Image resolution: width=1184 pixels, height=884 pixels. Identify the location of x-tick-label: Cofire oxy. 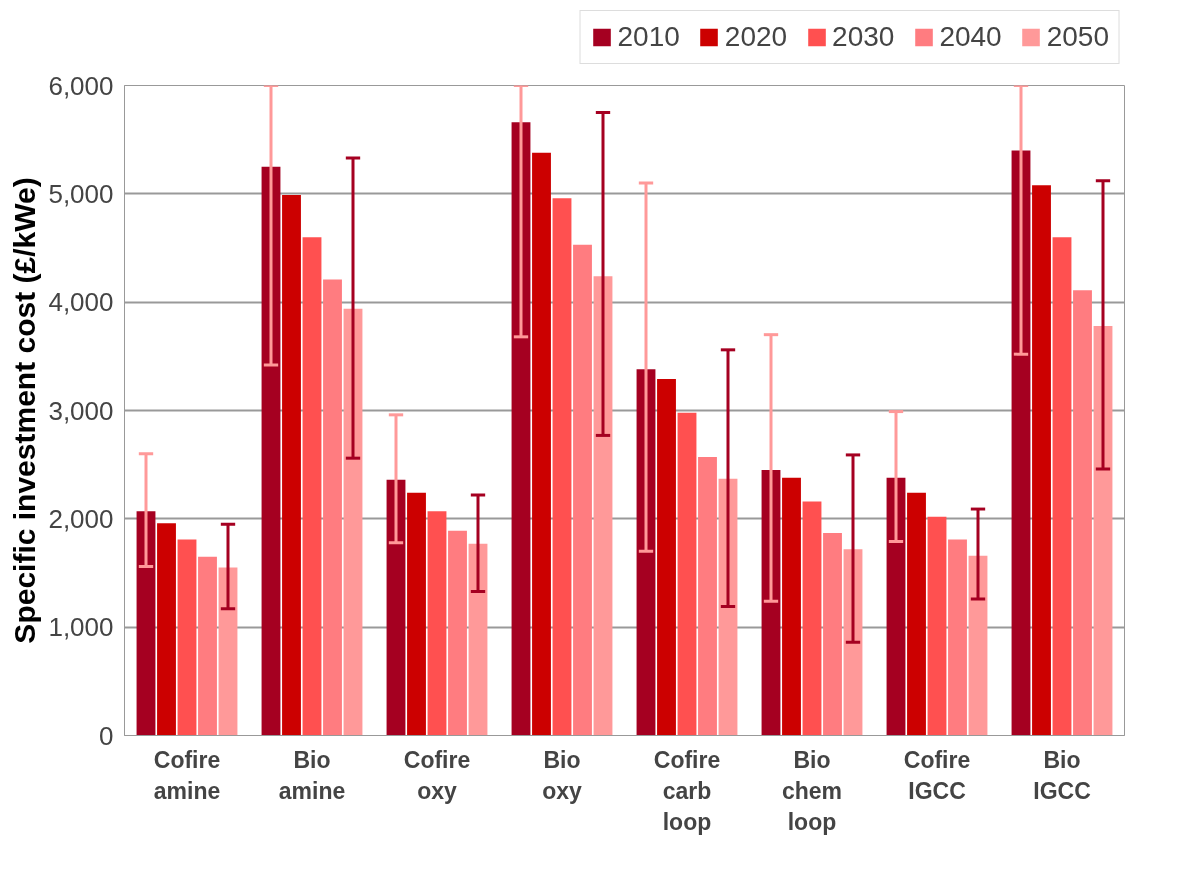
(437, 775).